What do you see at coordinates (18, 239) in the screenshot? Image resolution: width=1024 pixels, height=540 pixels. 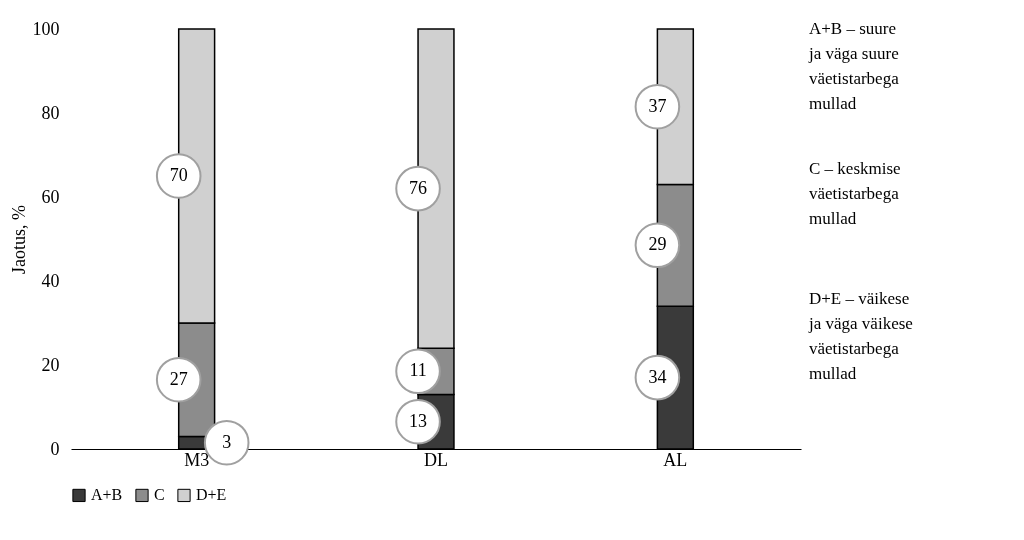 I see `y-axis-title: Jaotus, %` at bounding box center [18, 239].